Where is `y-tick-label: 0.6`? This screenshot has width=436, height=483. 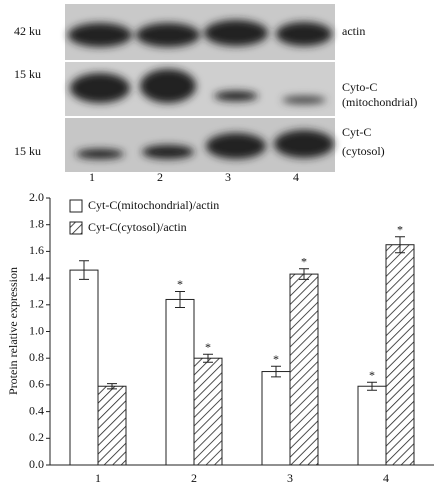
y-tick-label: 0.6 is located at coordinates (36, 384).